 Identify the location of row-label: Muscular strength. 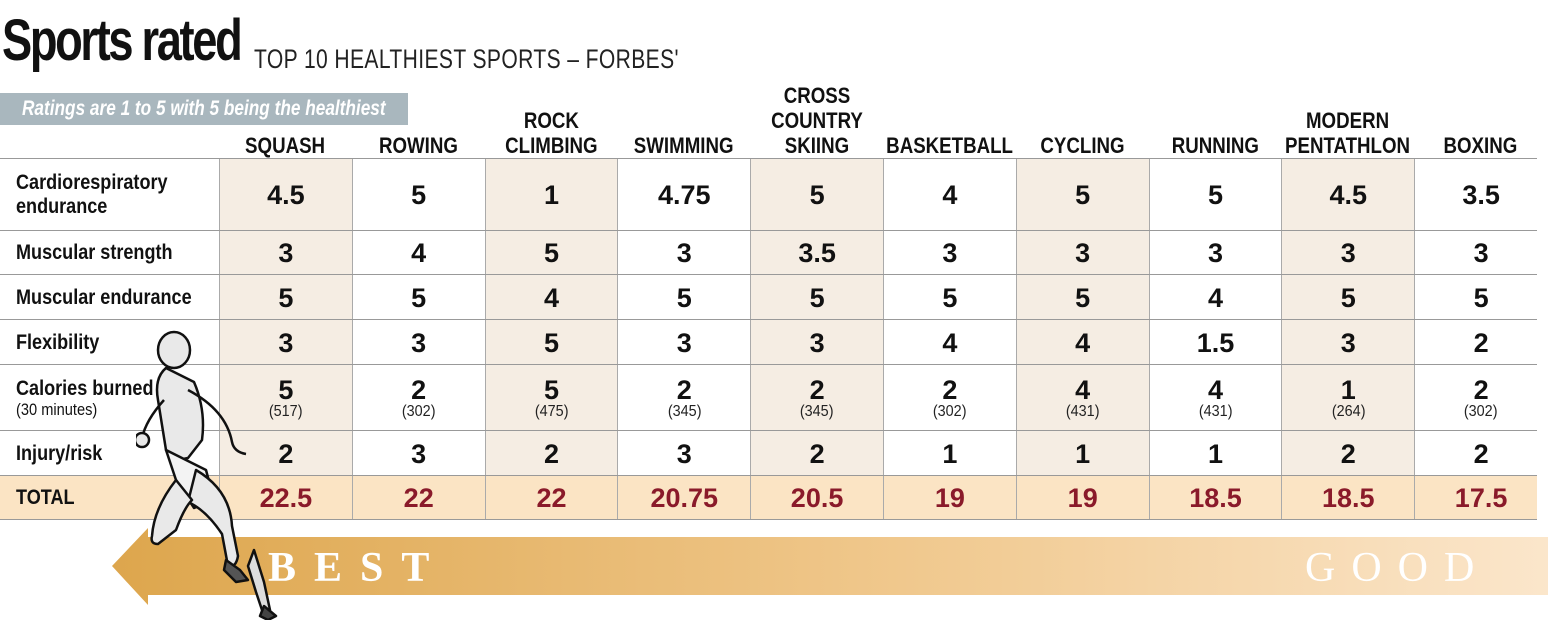
(107, 253).